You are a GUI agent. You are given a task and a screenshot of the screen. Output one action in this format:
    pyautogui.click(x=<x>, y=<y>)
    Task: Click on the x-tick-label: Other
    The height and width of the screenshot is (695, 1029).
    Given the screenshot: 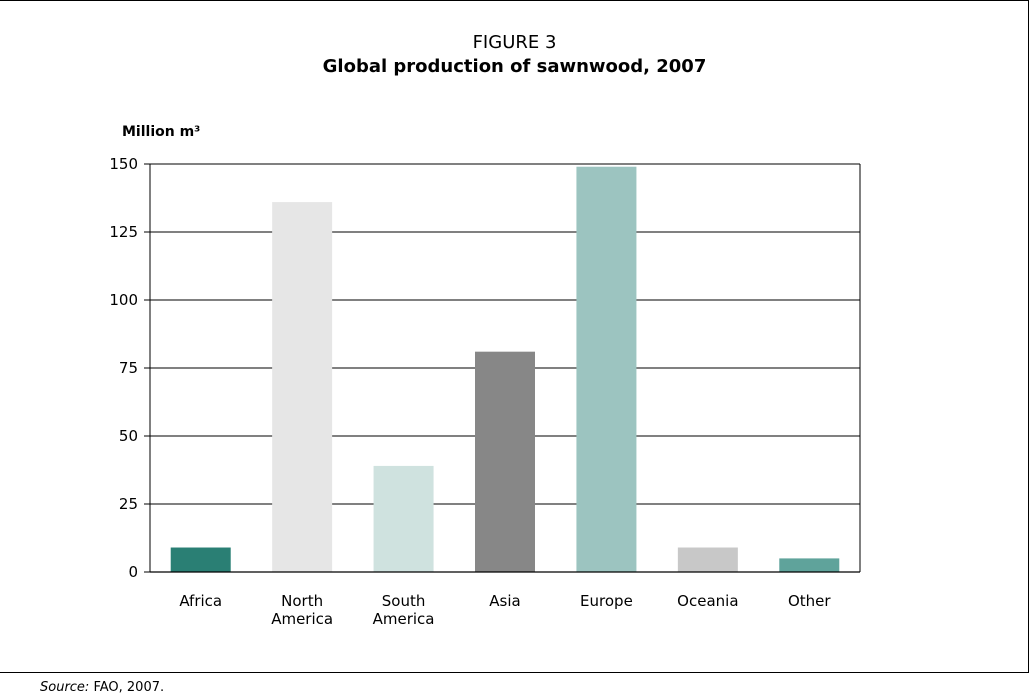 What is the action you would take?
    pyautogui.click(x=809, y=601)
    